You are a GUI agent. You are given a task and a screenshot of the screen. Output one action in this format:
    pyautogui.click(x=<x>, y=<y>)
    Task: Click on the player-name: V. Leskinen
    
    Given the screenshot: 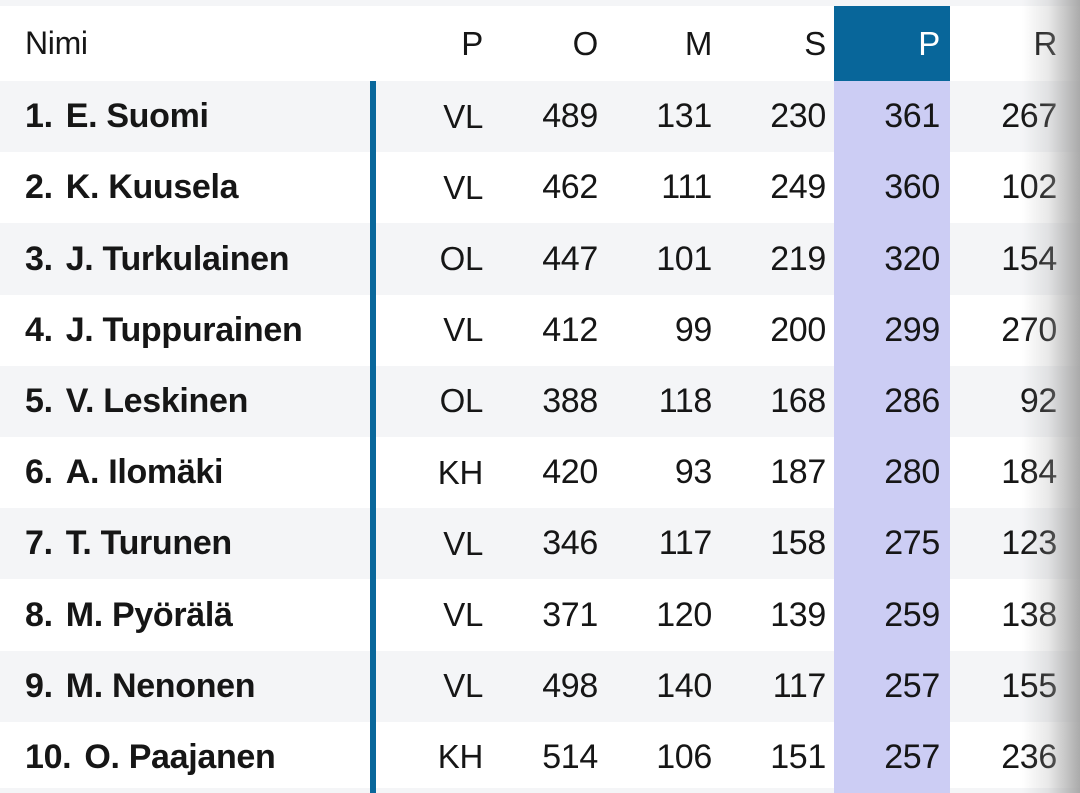 What is the action you would take?
    pyautogui.click(x=157, y=400)
    